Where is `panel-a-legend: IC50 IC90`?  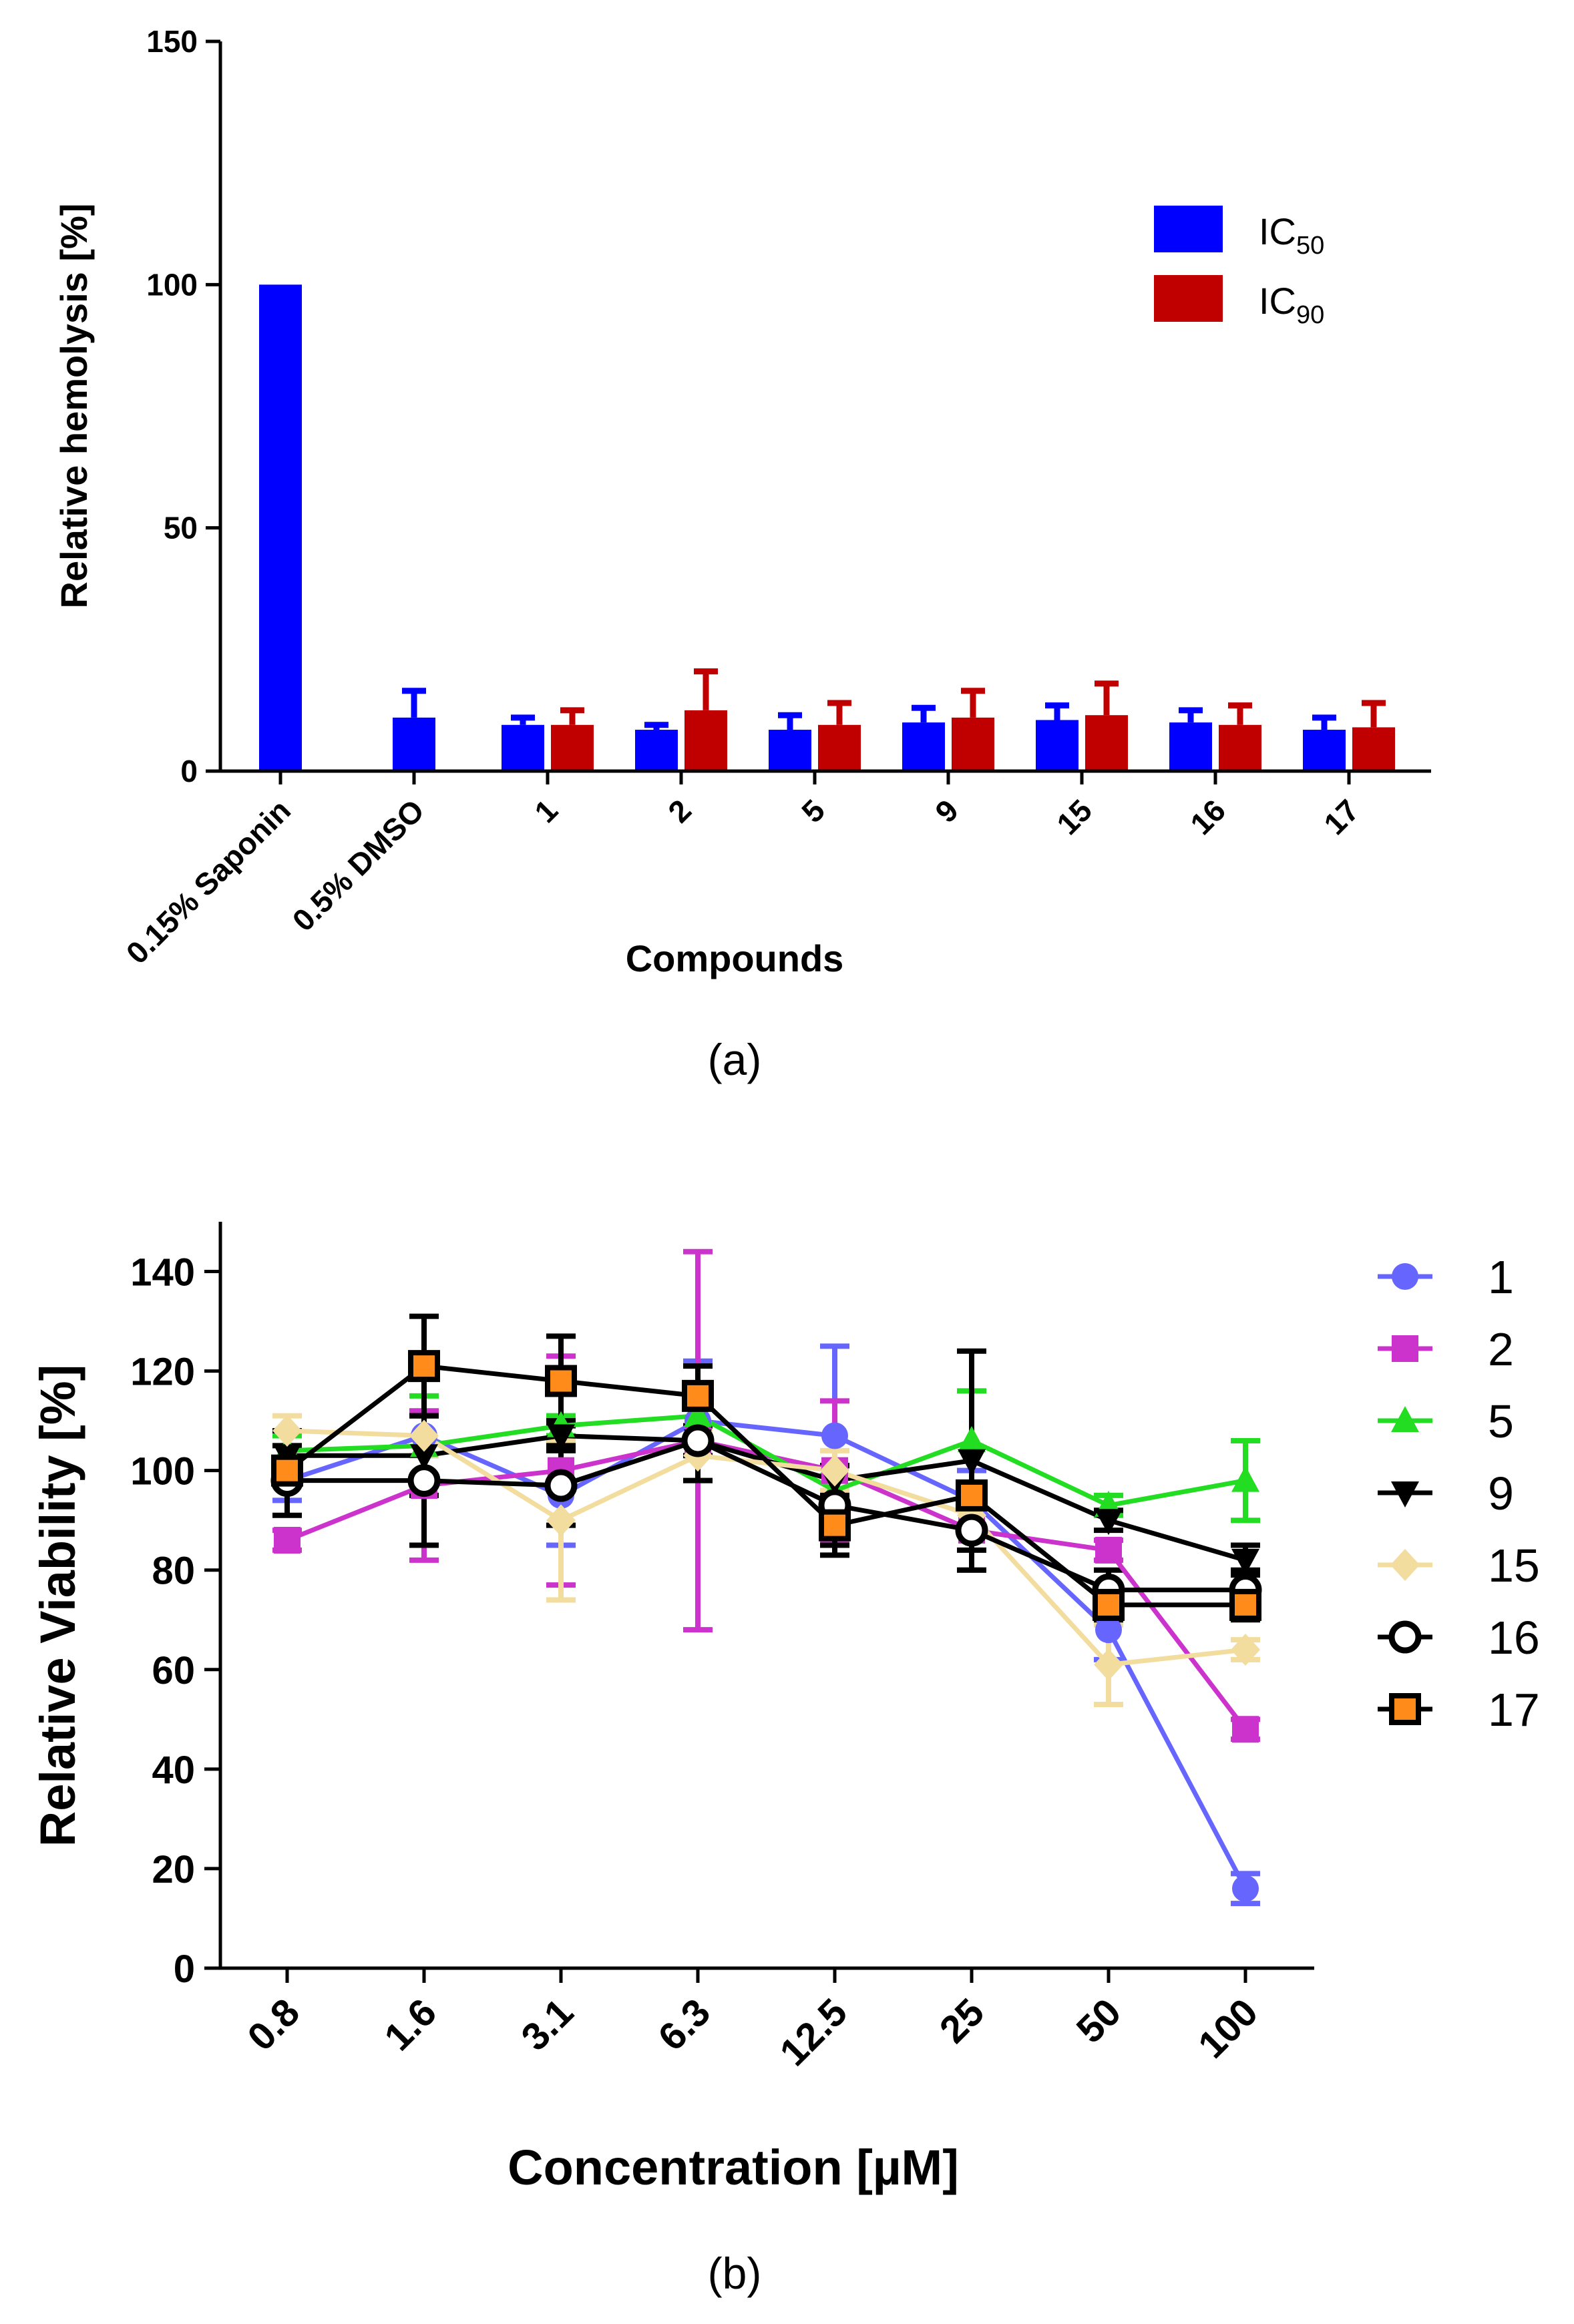 panel-a-legend: IC50 IC90 is located at coordinates (1239, 267).